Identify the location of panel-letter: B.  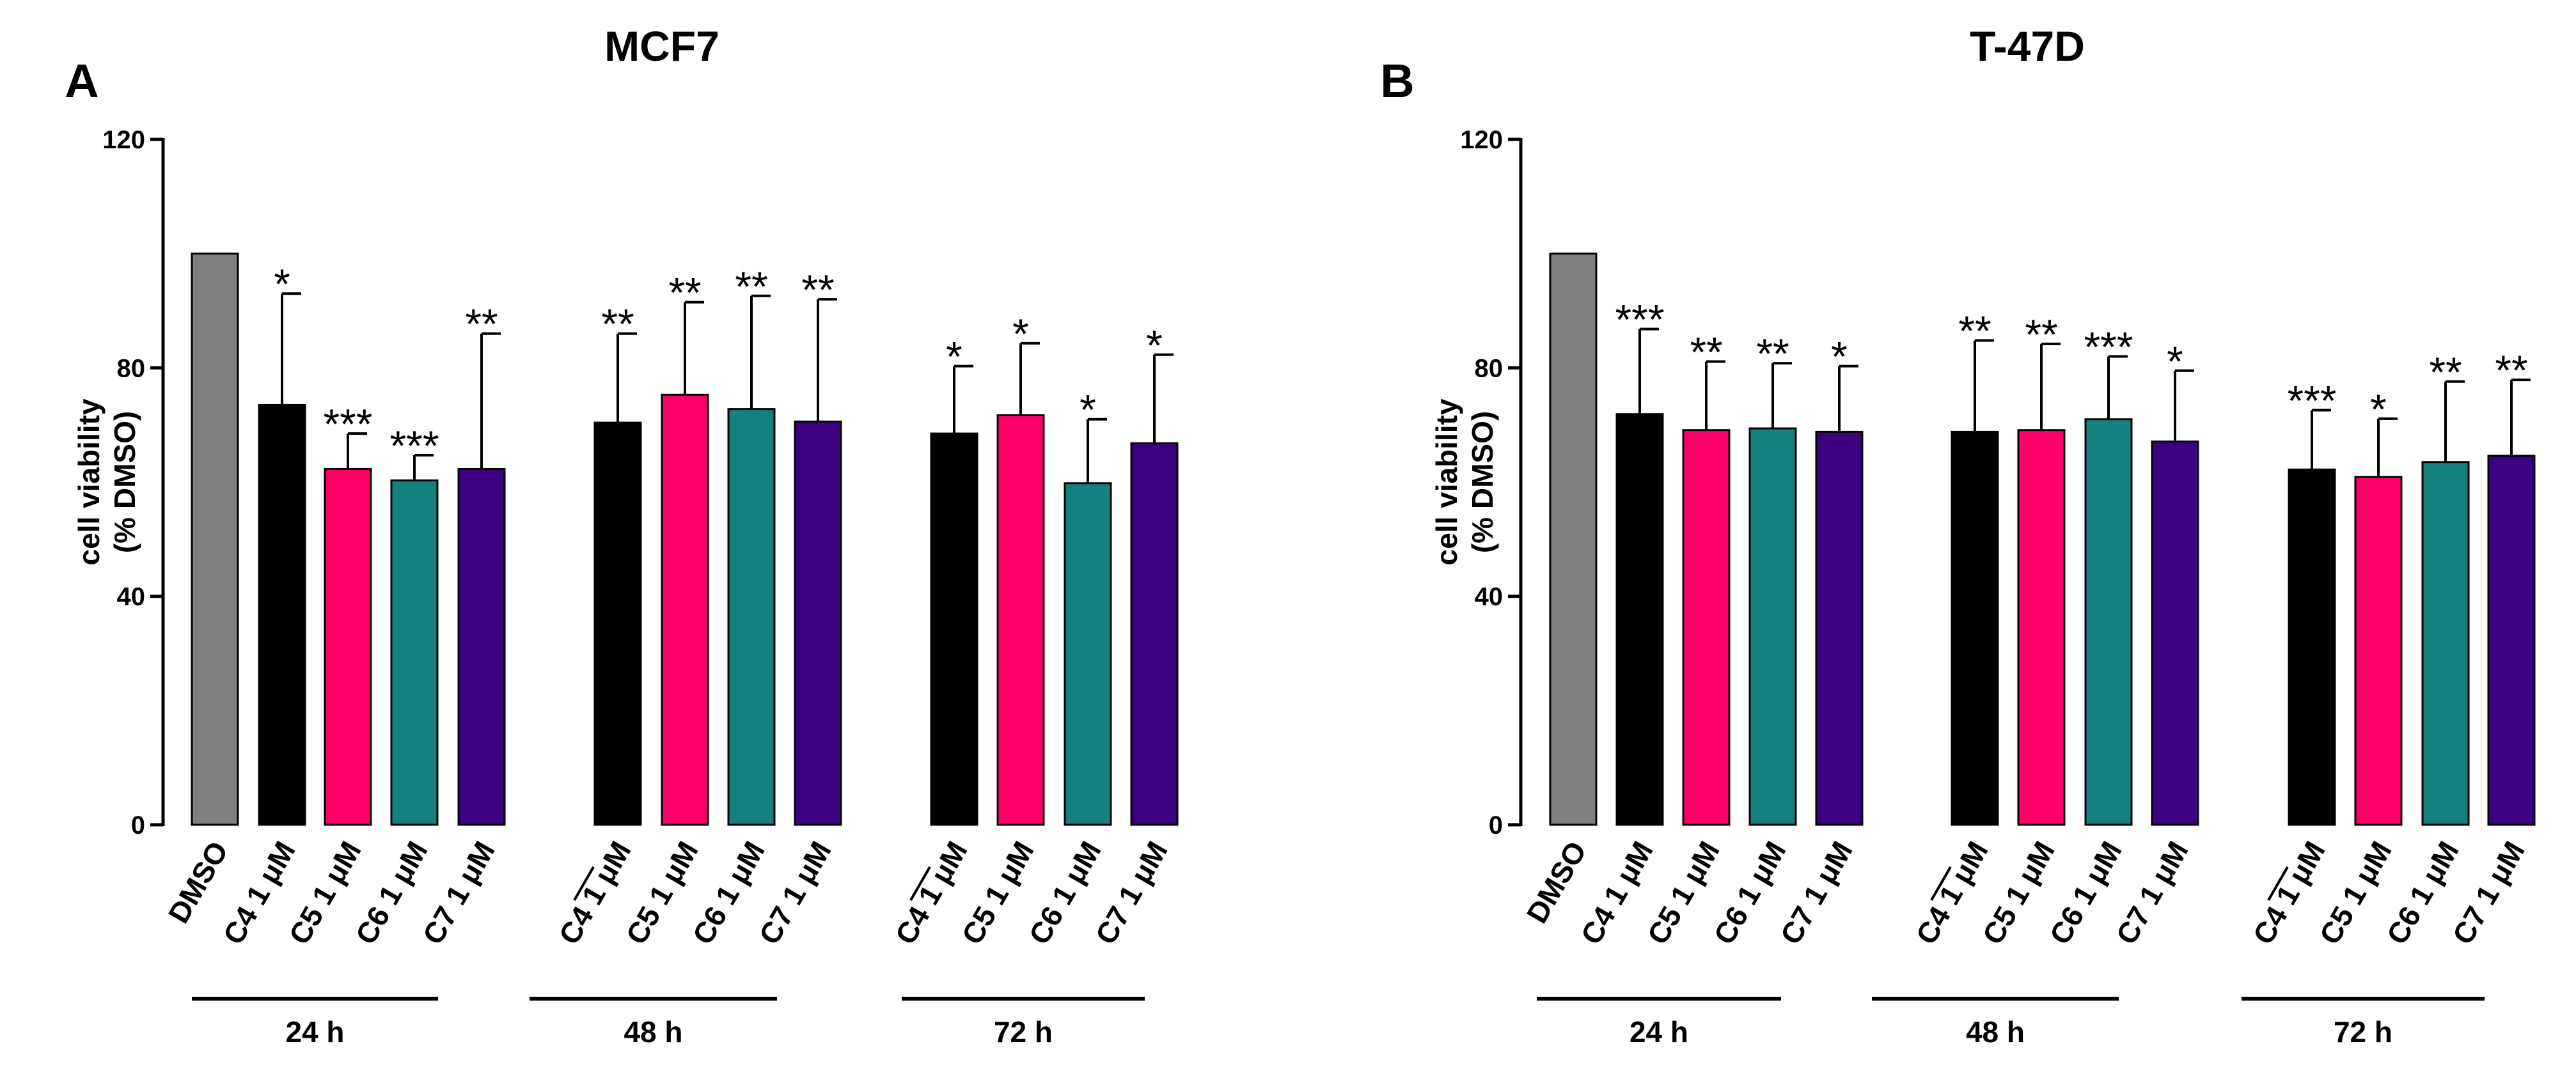
(1397, 80).